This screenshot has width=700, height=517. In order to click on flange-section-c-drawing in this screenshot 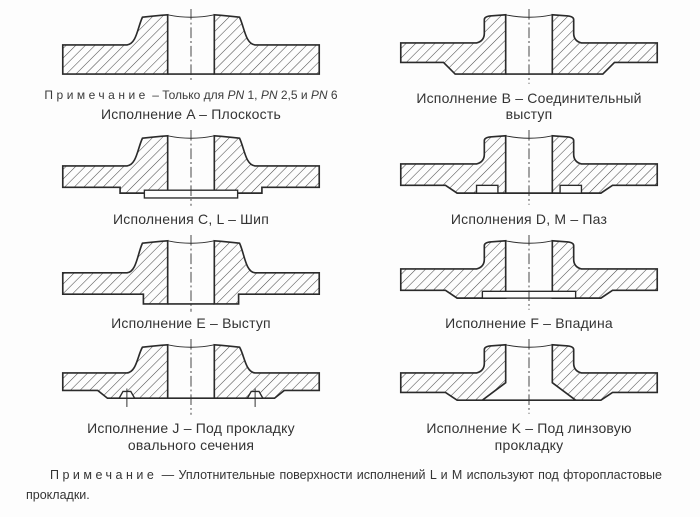, I will do `click(191, 168)`.